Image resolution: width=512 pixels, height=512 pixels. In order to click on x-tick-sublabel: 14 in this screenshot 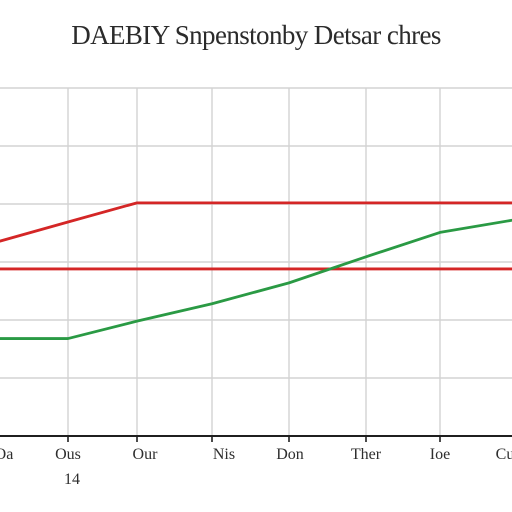, I will do `click(72, 479)`.